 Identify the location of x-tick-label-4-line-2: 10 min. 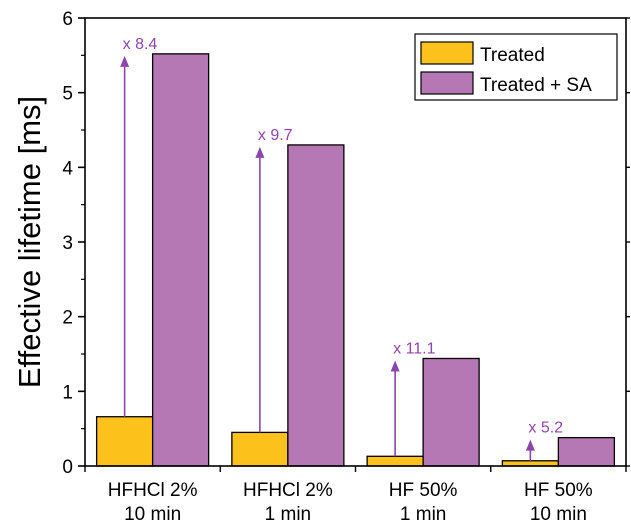
(558, 514).